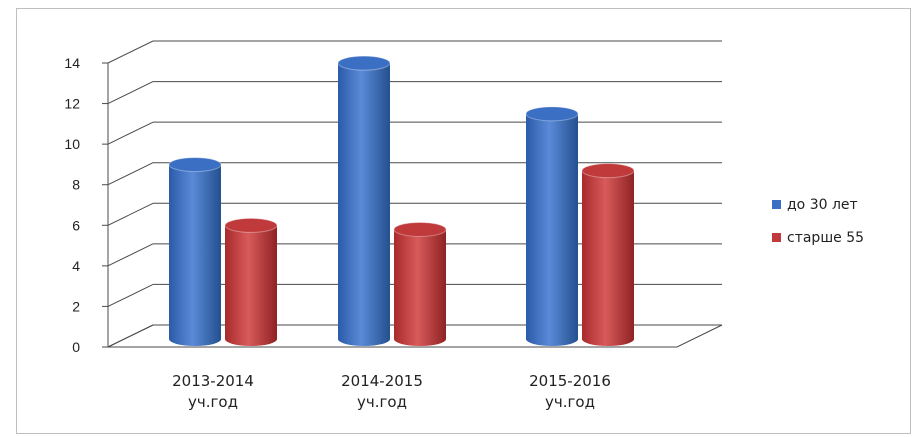  What do you see at coordinates (213, 381) in the screenshot?
I see `category-label: 2013-2014` at bounding box center [213, 381].